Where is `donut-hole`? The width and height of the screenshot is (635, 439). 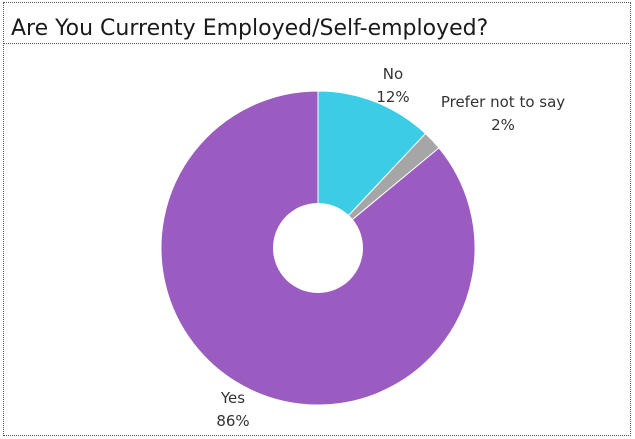
donut-hole is located at coordinates (318, 248).